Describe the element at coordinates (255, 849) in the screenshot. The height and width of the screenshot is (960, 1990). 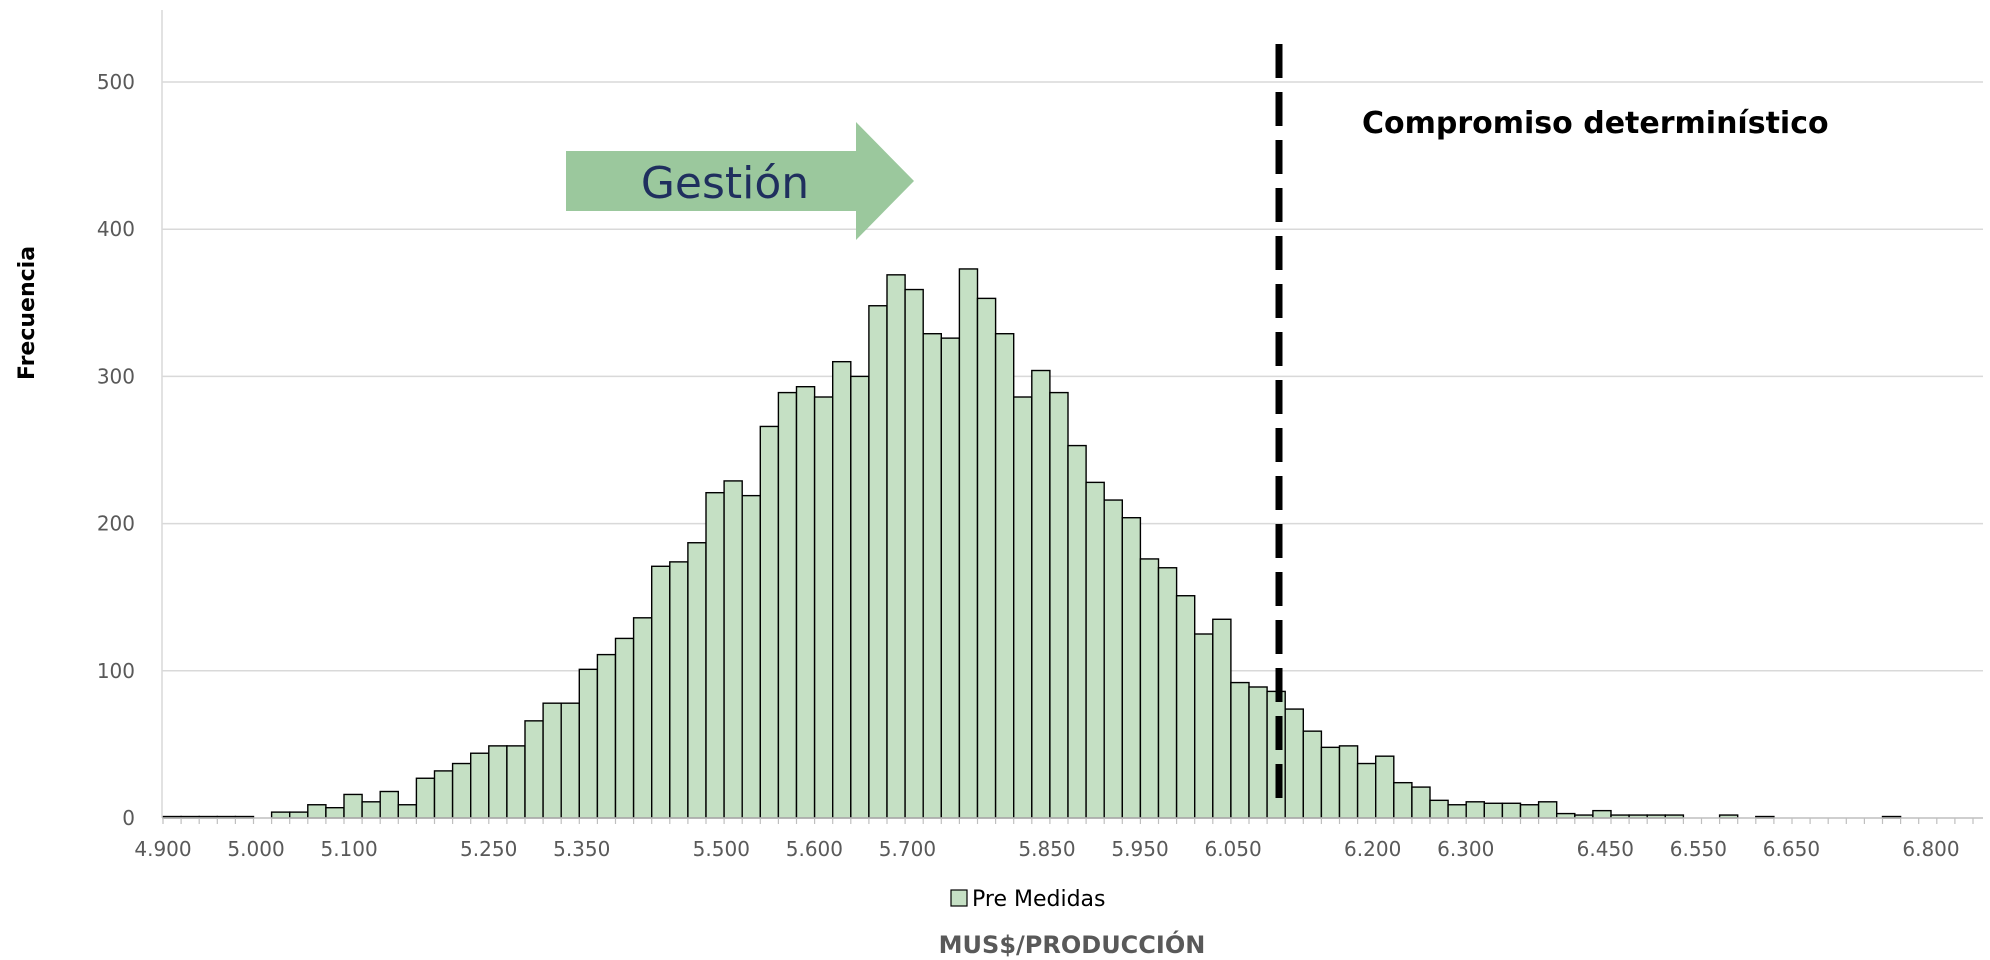
I see `x-tick-label: 5.000` at that location.